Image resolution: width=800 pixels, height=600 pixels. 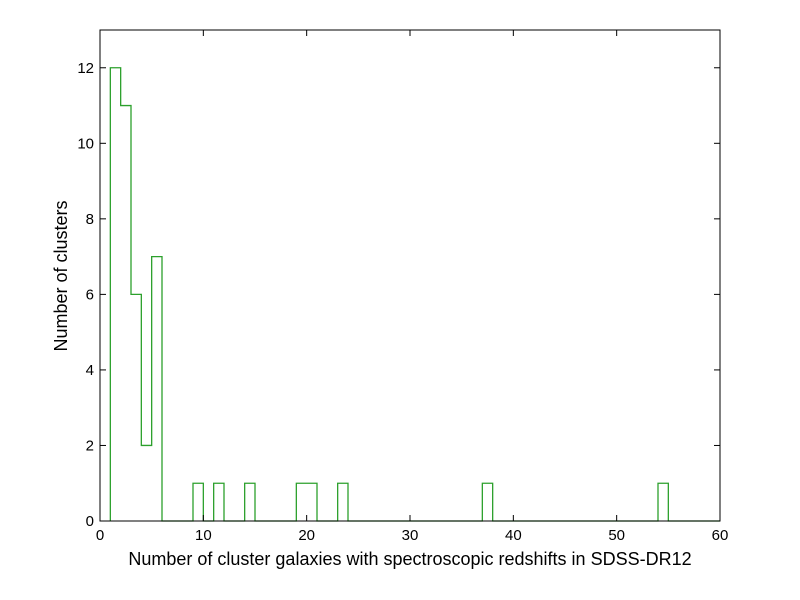 I want to click on x-tick-label: 50, so click(x=616, y=535).